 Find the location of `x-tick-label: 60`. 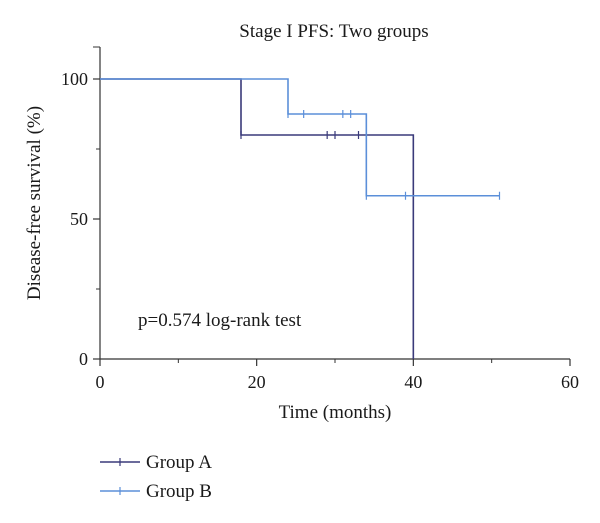

x-tick-label: 60 is located at coordinates (570, 382).